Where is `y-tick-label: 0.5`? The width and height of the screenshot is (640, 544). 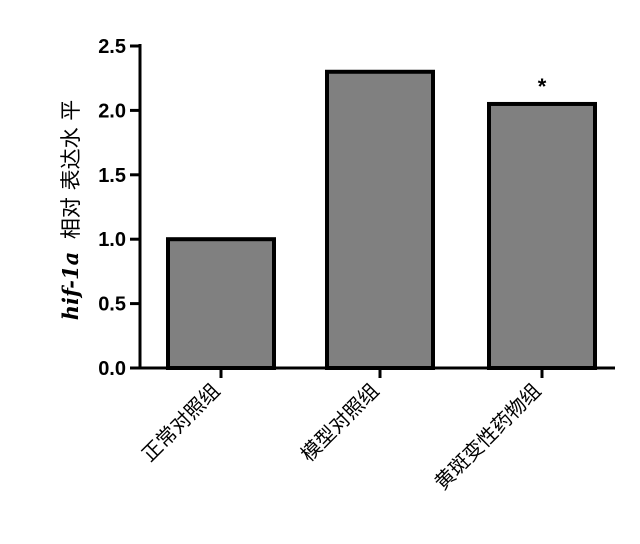 y-tick-label: 0.5 is located at coordinates (112, 305).